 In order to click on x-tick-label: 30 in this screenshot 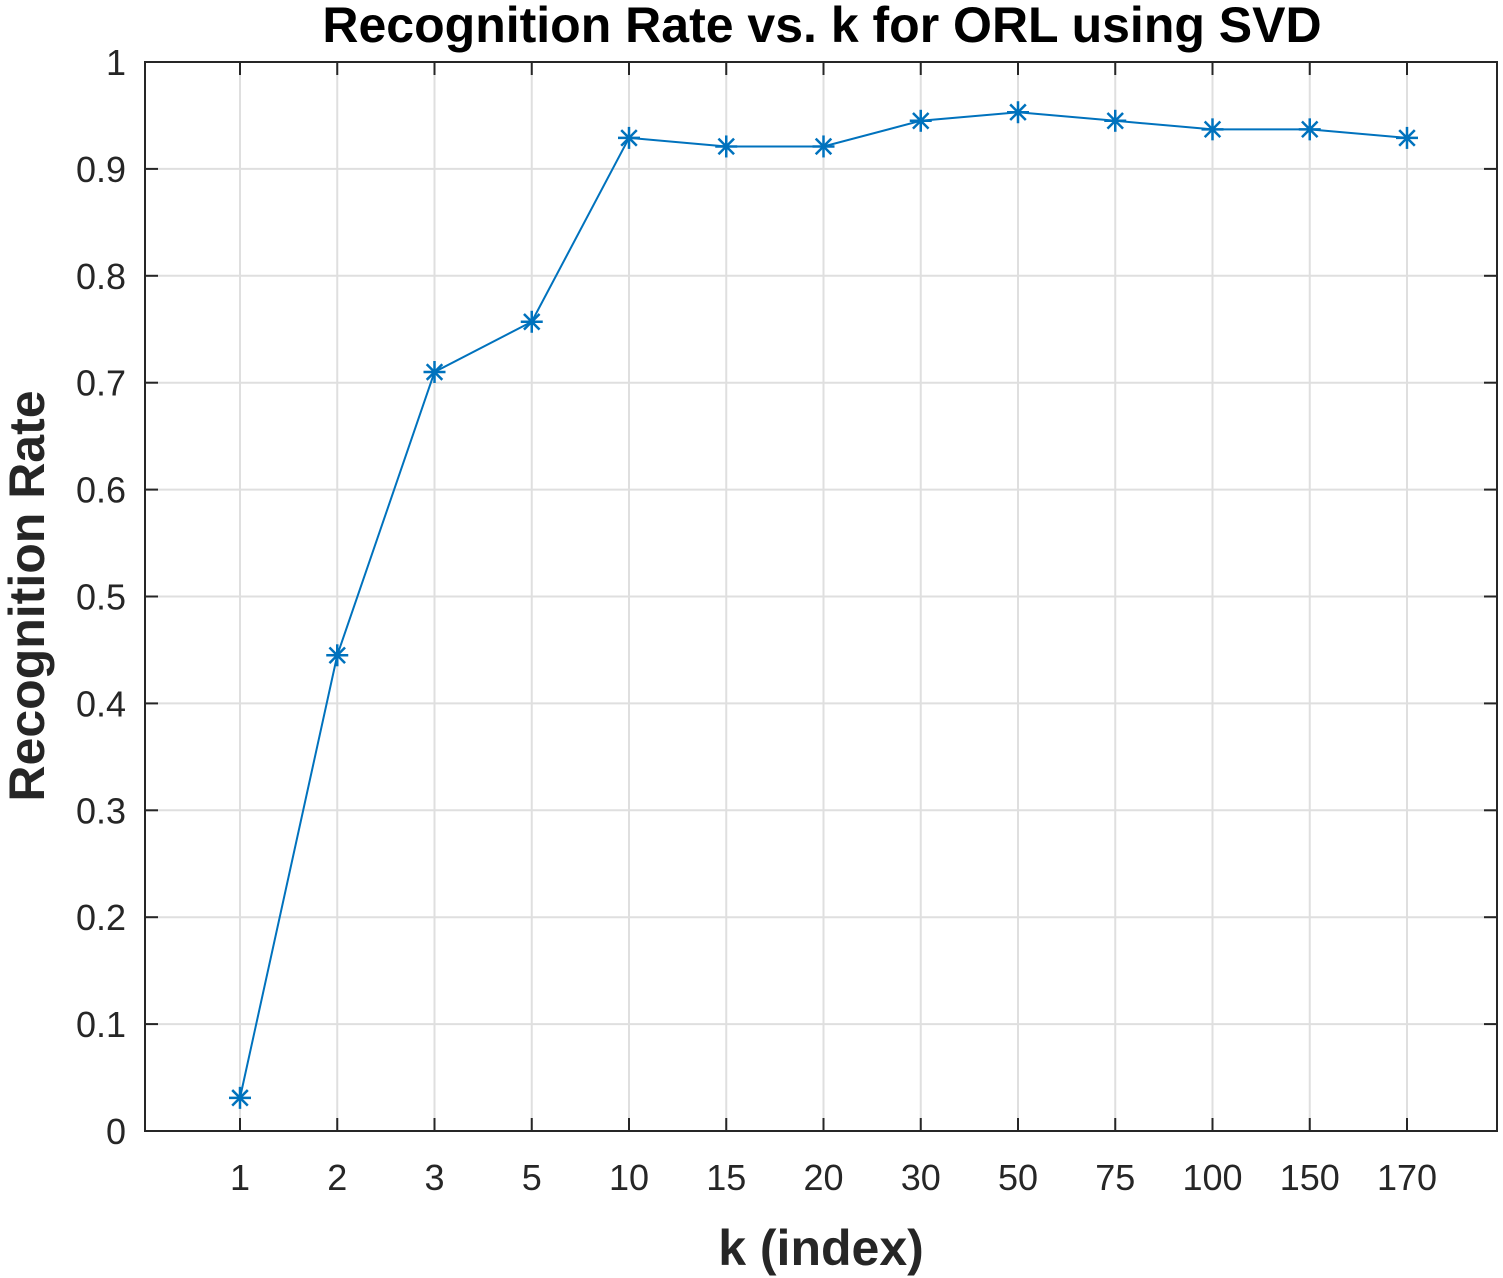, I will do `click(921, 1177)`.